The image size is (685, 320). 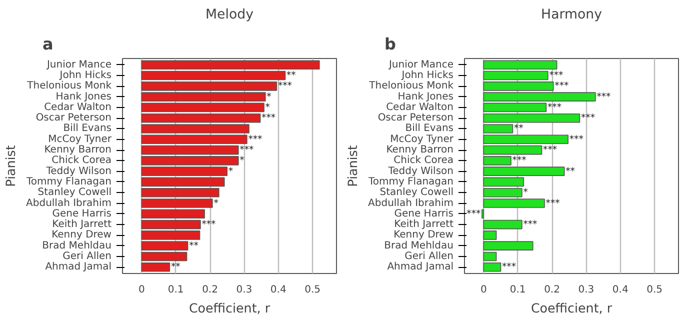 What do you see at coordinates (571, 15) in the screenshot?
I see `chart-title: Harmony` at bounding box center [571, 15].